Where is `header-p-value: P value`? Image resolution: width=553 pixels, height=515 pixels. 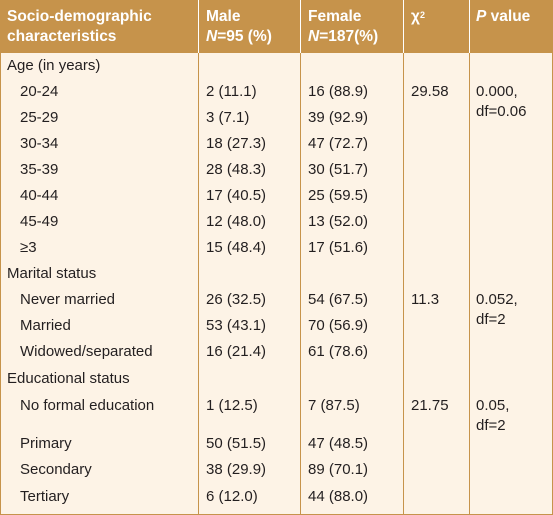
header-p-value: P value is located at coordinates (503, 17).